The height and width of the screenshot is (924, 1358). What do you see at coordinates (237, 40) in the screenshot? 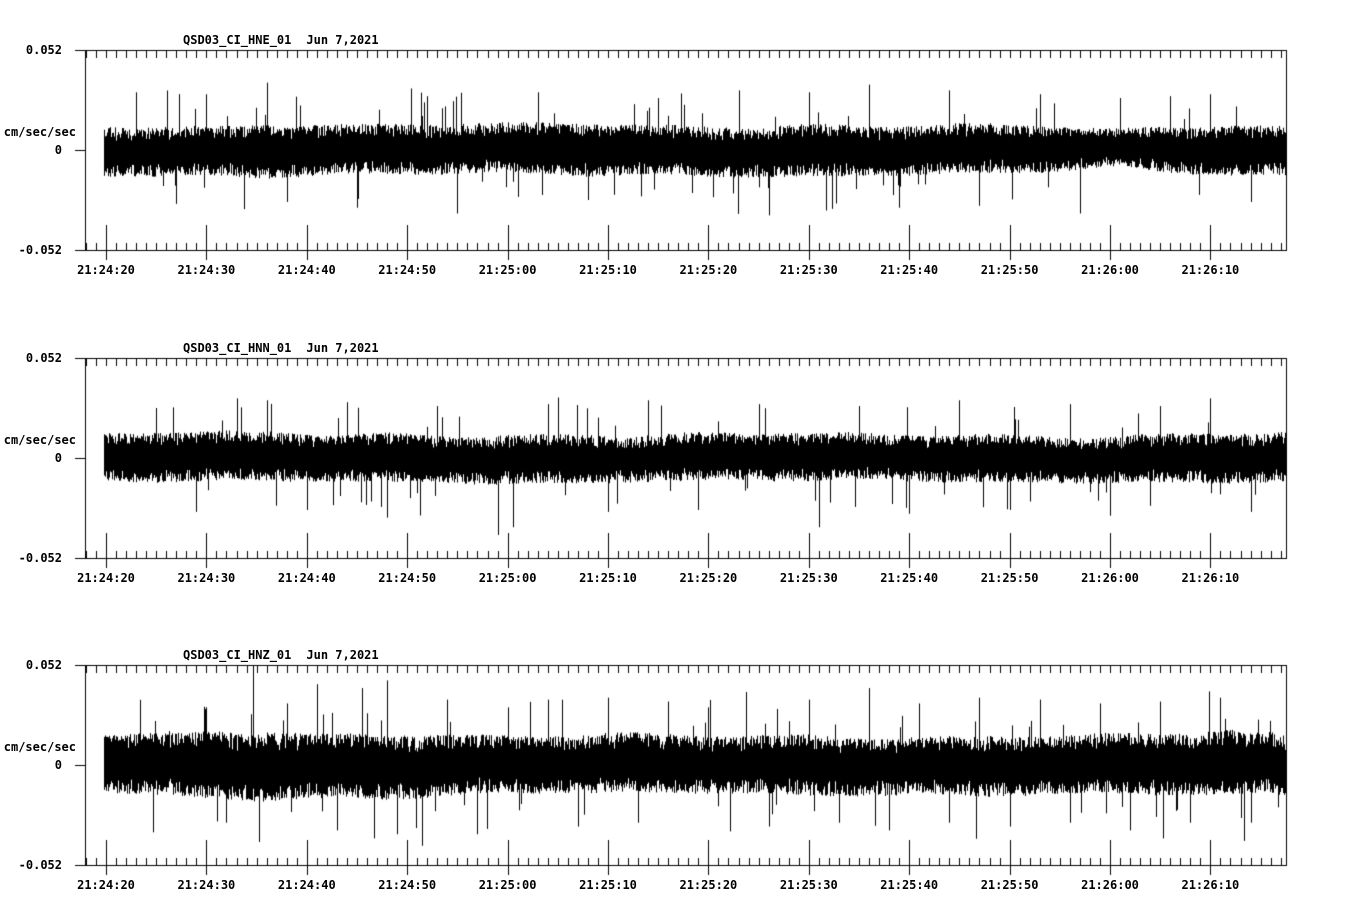
I see `channel-id-label: QSD03_CI_HNE_01` at bounding box center [237, 40].